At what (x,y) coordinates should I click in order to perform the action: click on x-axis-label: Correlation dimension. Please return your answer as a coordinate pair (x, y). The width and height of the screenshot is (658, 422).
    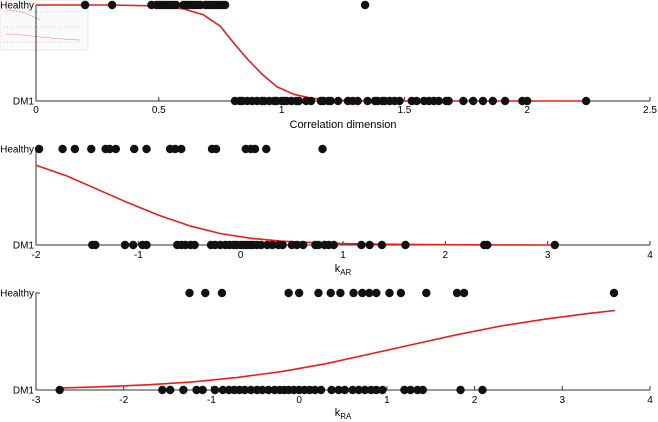
    Looking at the image, I should click on (343, 125).